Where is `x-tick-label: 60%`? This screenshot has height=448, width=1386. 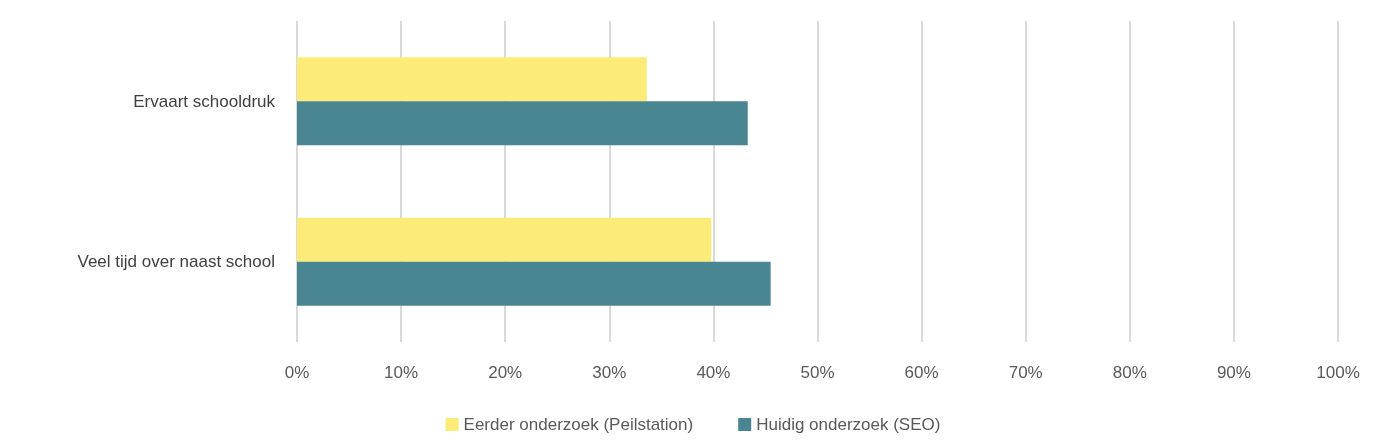 x-tick-label: 60% is located at coordinates (921, 372).